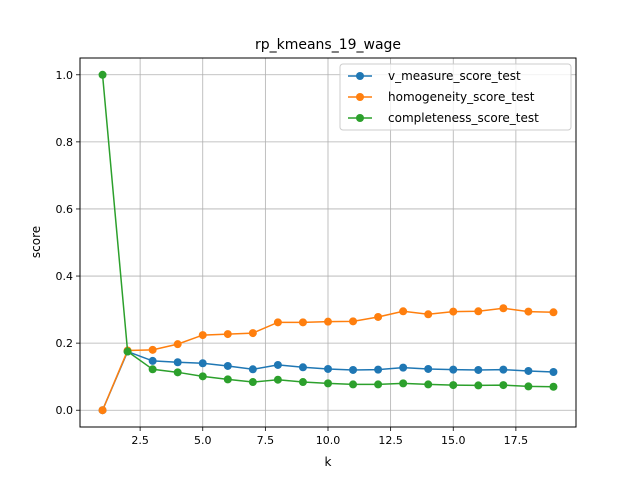  I want to click on y-tick-label: 0.8, so click(65, 142).